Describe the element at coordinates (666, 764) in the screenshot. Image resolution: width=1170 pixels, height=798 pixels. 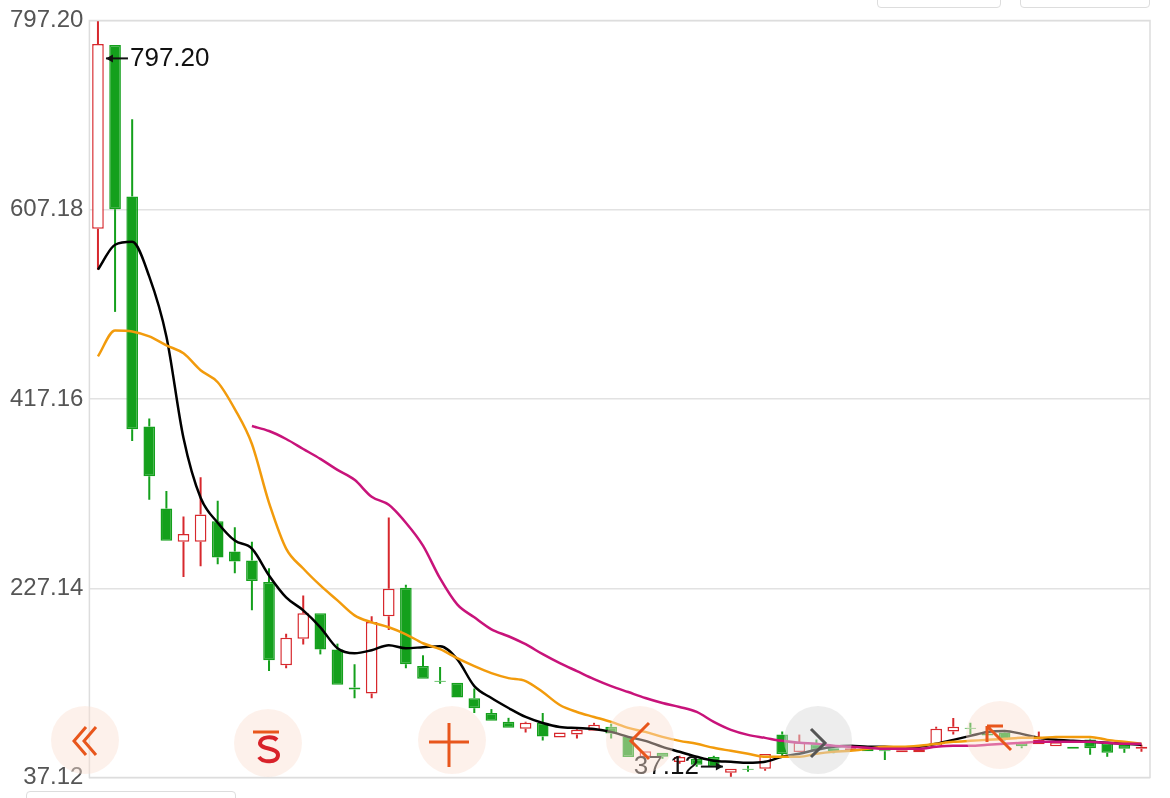
I see `annotation: 37.12` at that location.